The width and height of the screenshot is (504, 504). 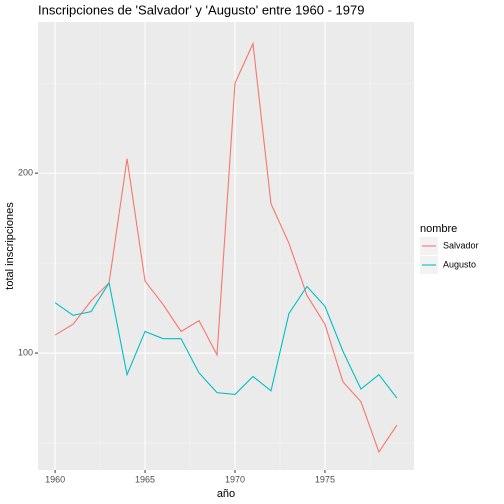 What do you see at coordinates (10, 246) in the screenshot?
I see `y-axis-title: total inscripciones` at bounding box center [10, 246].